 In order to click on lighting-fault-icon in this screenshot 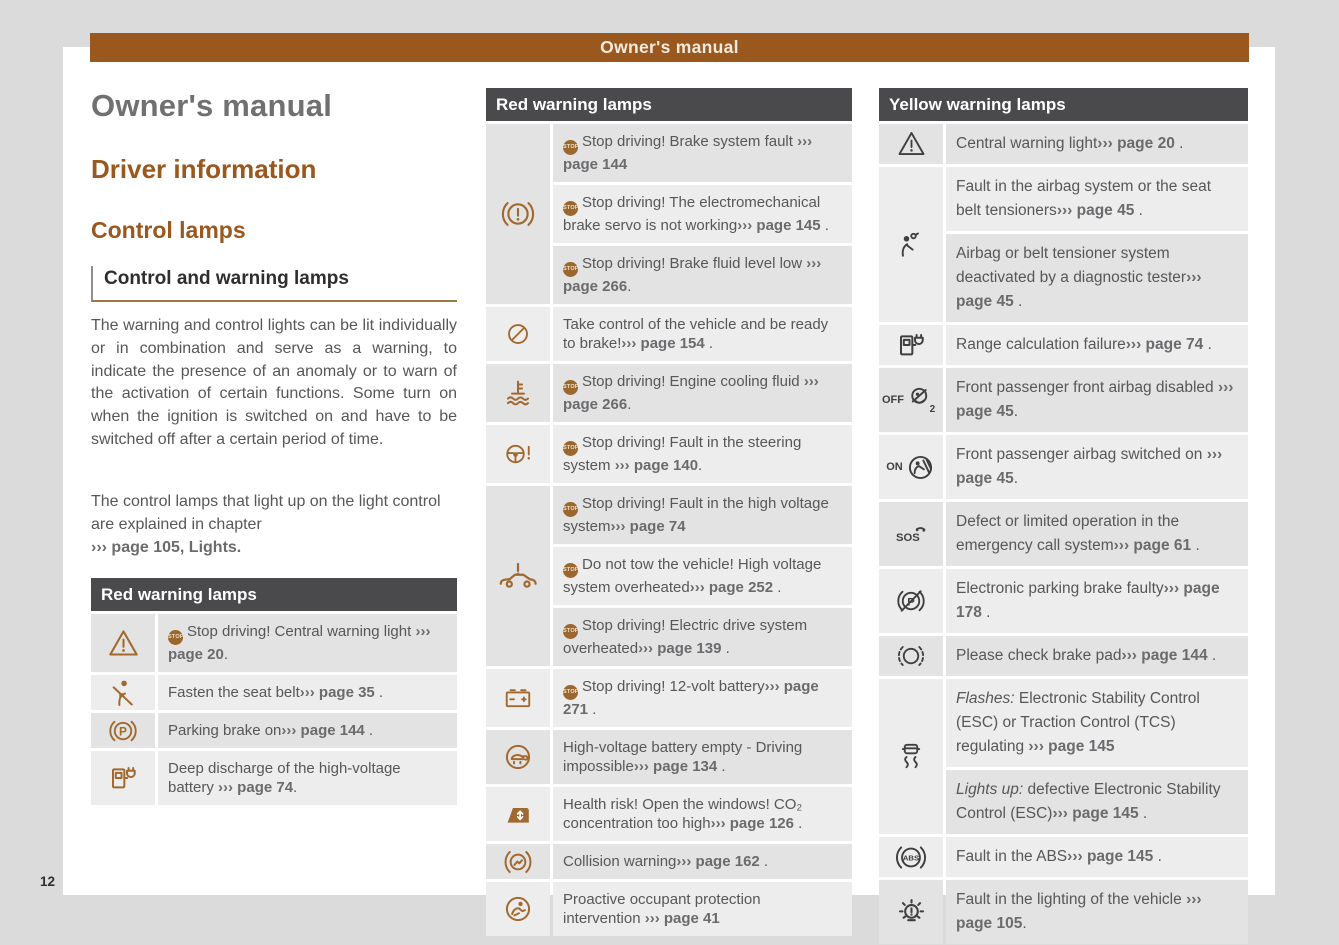, I will do `click(911, 912)`.